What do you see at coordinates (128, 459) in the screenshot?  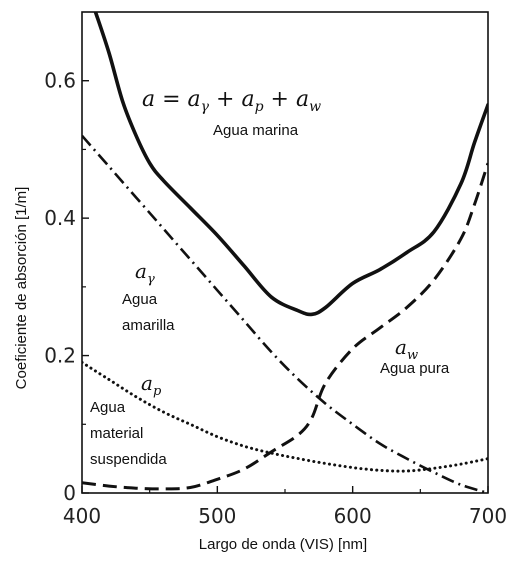 I see `particle-label-line3: suspendida` at bounding box center [128, 459].